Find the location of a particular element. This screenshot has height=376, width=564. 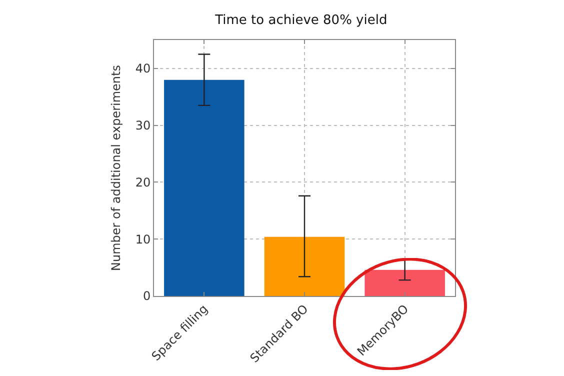

y-tick-label: 10 is located at coordinates (143, 239).